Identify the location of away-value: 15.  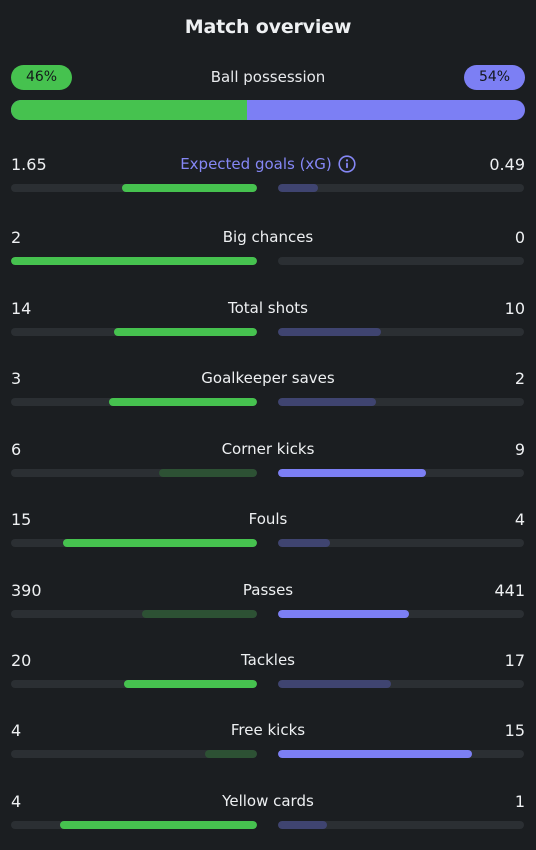
(514, 730).